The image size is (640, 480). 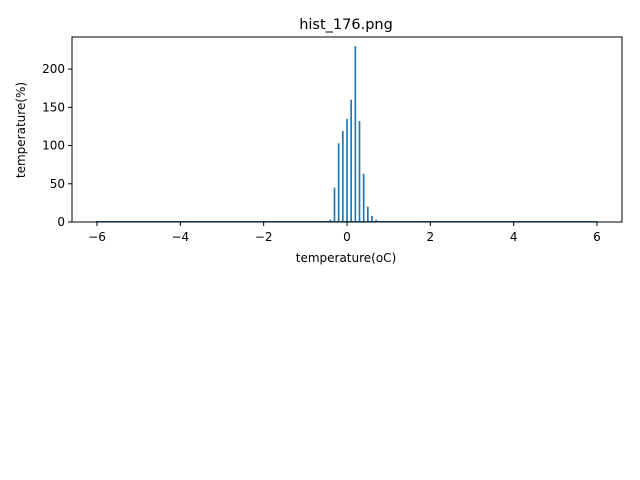 I want to click on x-tick-label: 0, so click(x=347, y=237).